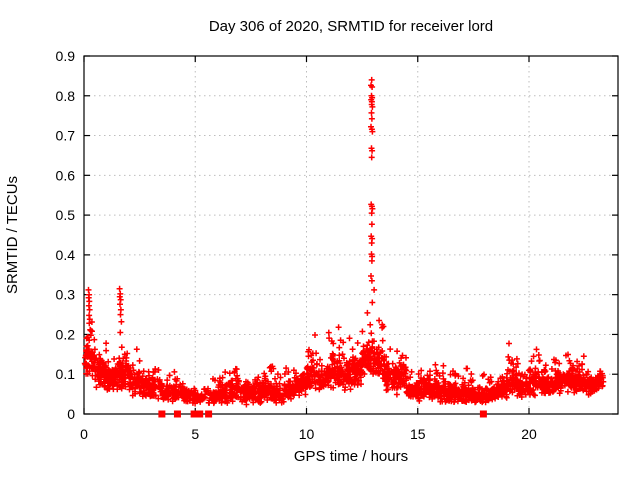 The height and width of the screenshot is (480, 640). What do you see at coordinates (322, 414) in the screenshot?
I see `zero-value-square-markers` at bounding box center [322, 414].